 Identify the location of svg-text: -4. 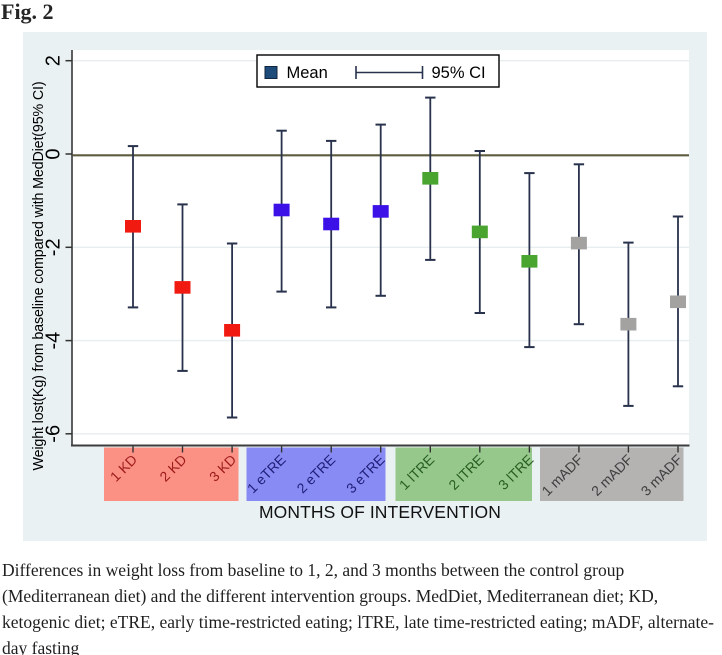
(54, 341).